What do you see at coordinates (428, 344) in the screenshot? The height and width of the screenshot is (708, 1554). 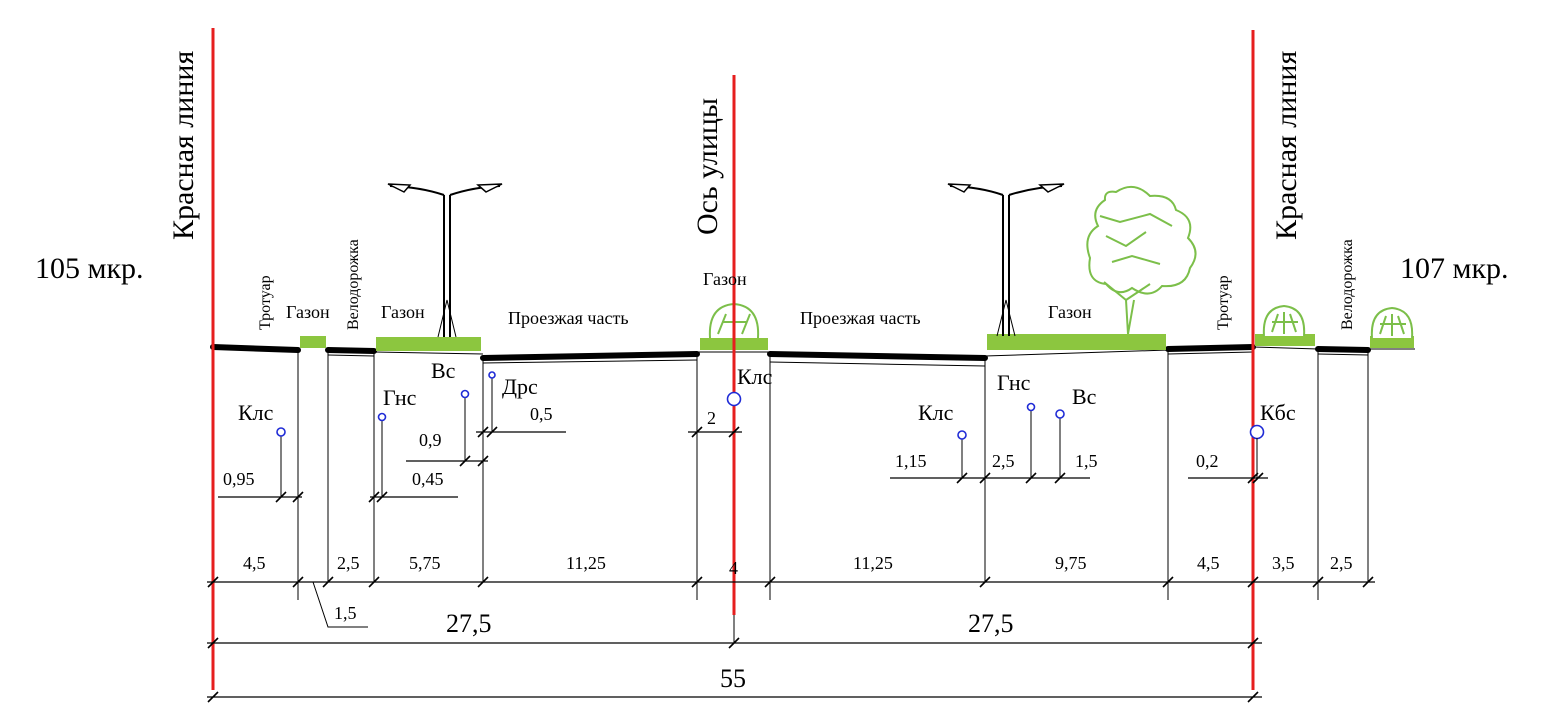 I see `grass-lawn-left` at bounding box center [428, 344].